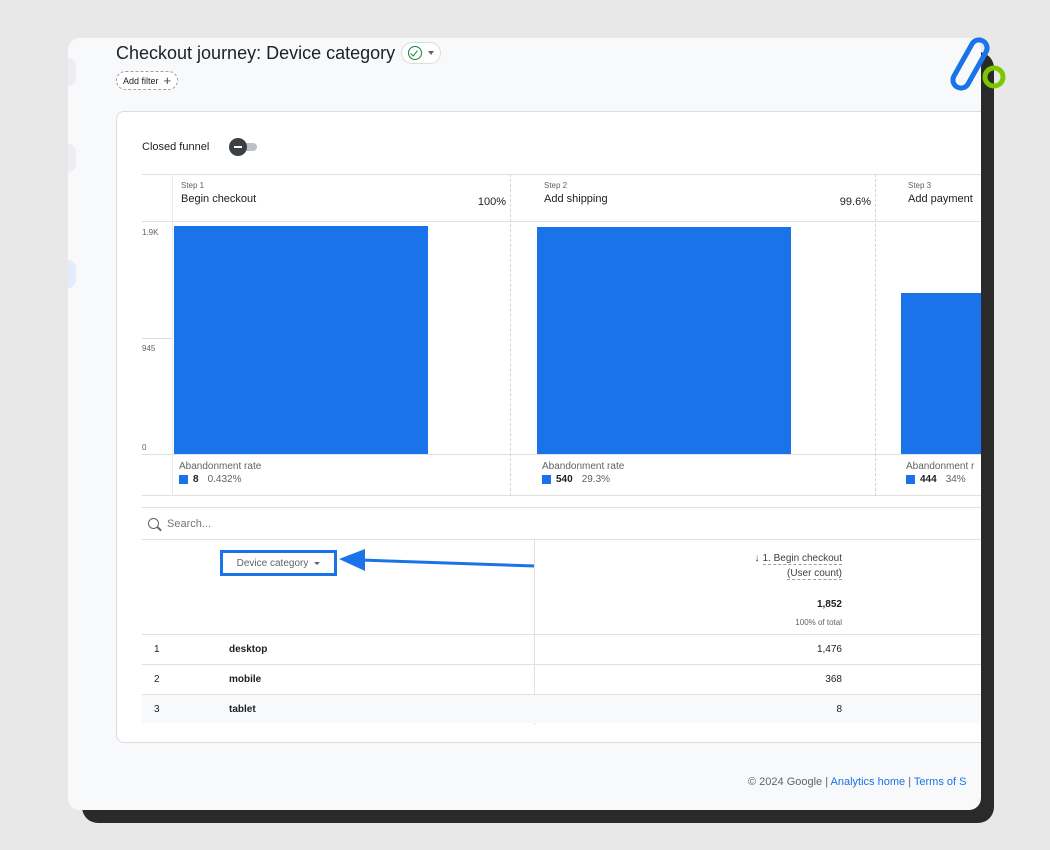 The width and height of the screenshot is (1050, 850). I want to click on plus-icon: +, so click(167, 80).